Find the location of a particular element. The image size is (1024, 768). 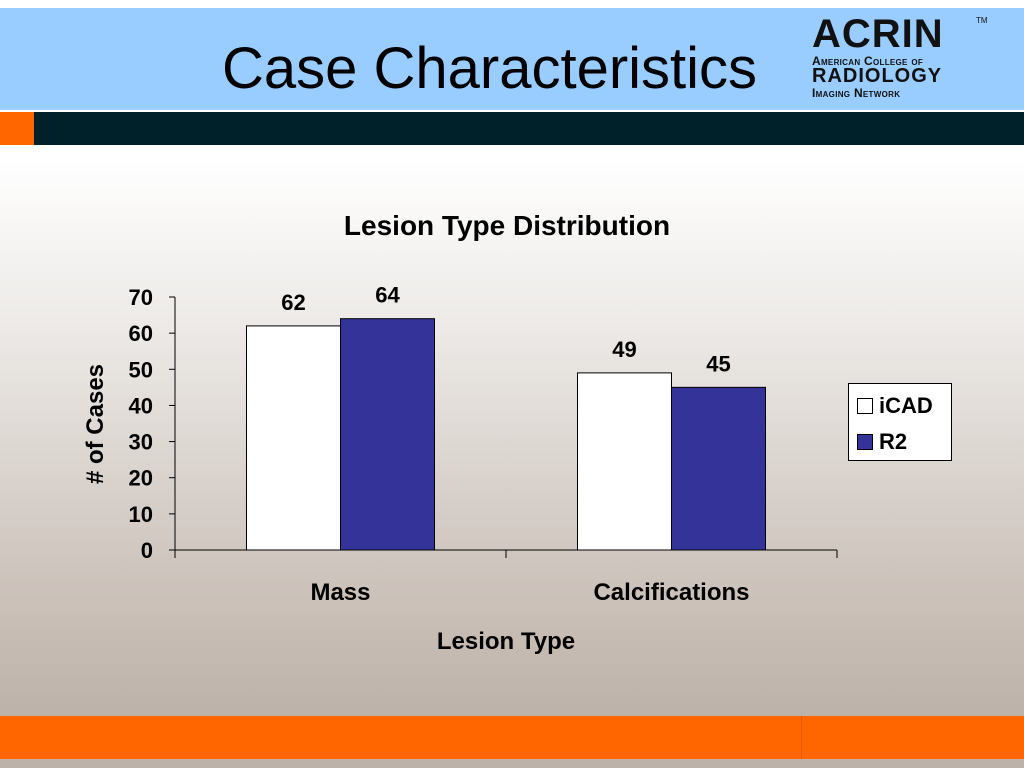

x-axis-title: Lesion Type is located at coordinates (506, 641).